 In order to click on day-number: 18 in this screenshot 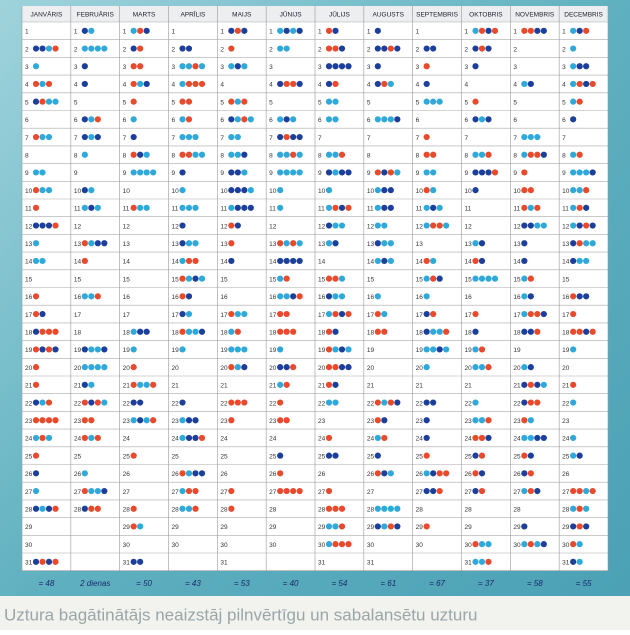, I will do `click(420, 332)`.